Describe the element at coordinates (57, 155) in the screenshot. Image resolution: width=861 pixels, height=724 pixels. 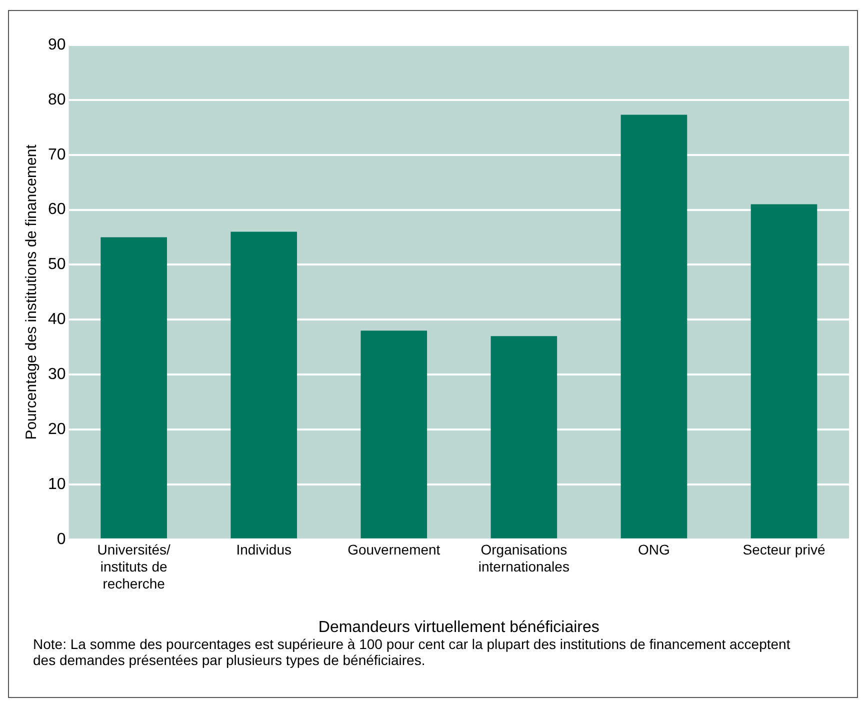
I see `y-tick-label: 70` at that location.